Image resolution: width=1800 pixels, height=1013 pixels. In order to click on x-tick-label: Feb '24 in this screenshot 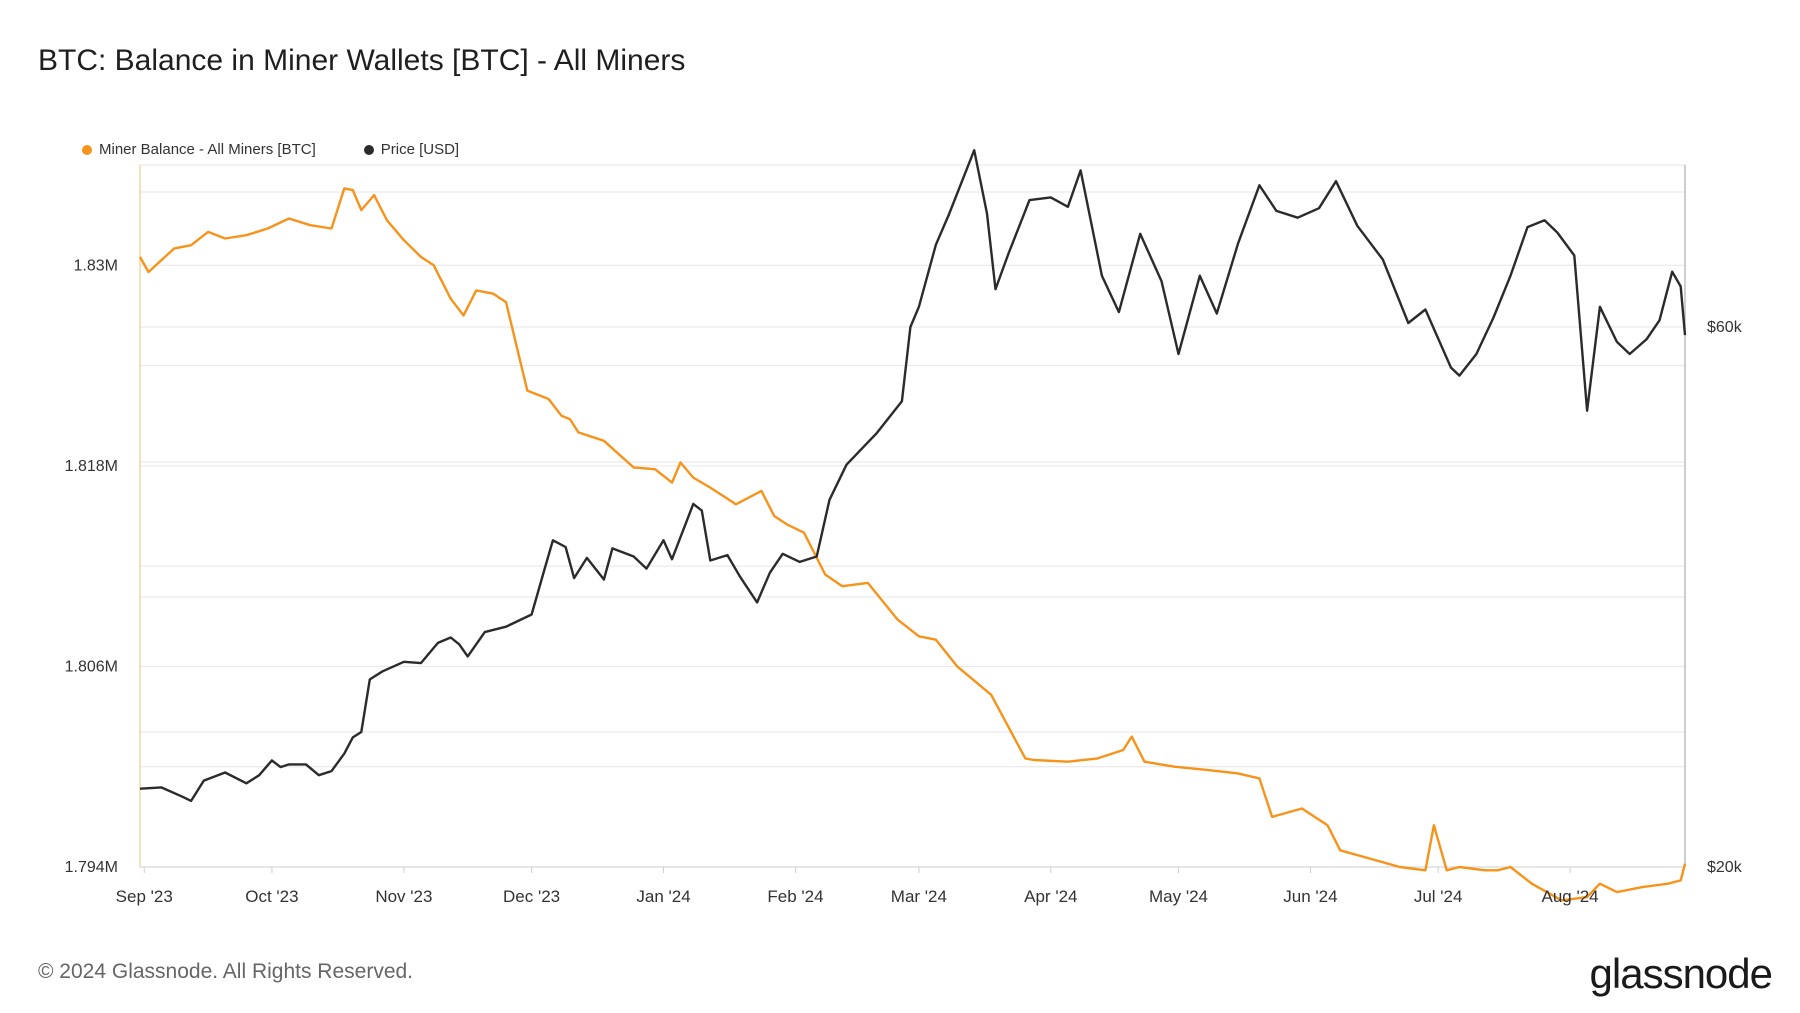, I will do `click(795, 896)`.